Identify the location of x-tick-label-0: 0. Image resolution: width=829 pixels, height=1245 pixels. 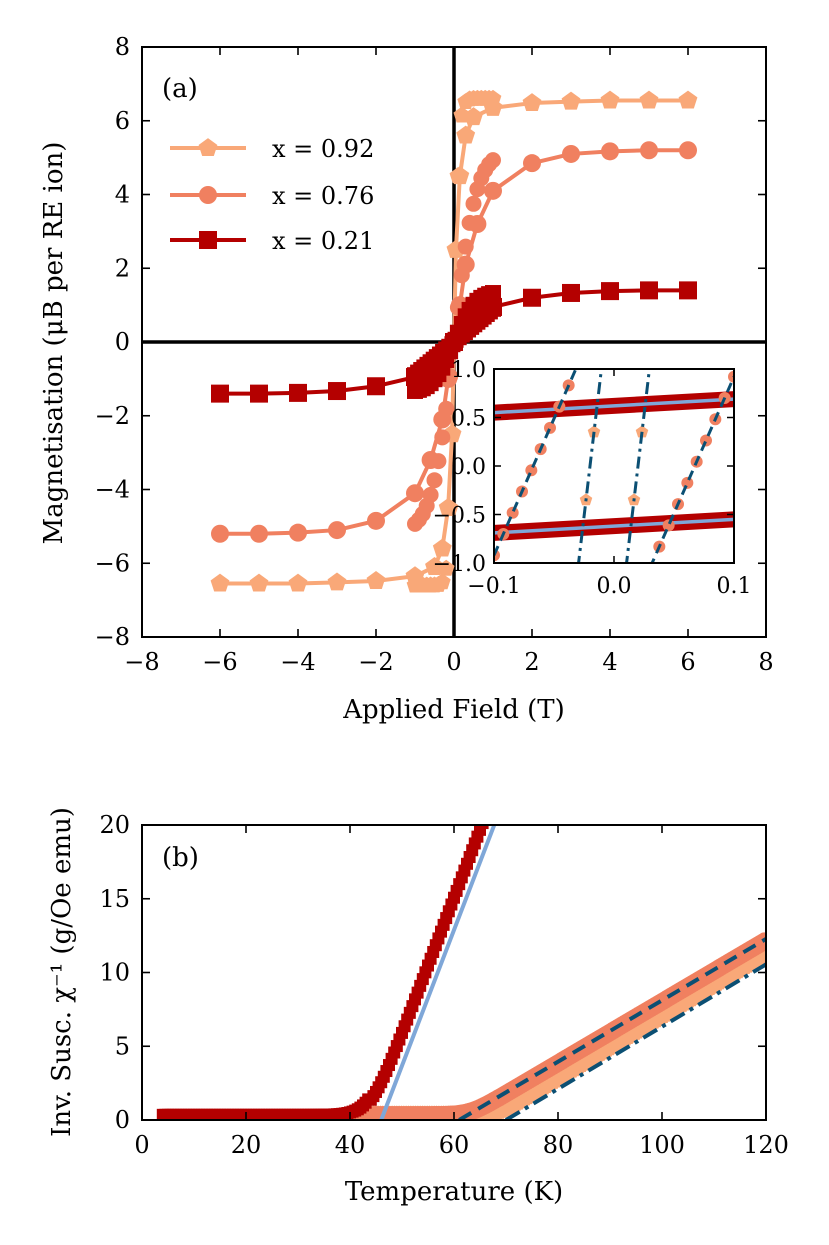
(141, 1145).